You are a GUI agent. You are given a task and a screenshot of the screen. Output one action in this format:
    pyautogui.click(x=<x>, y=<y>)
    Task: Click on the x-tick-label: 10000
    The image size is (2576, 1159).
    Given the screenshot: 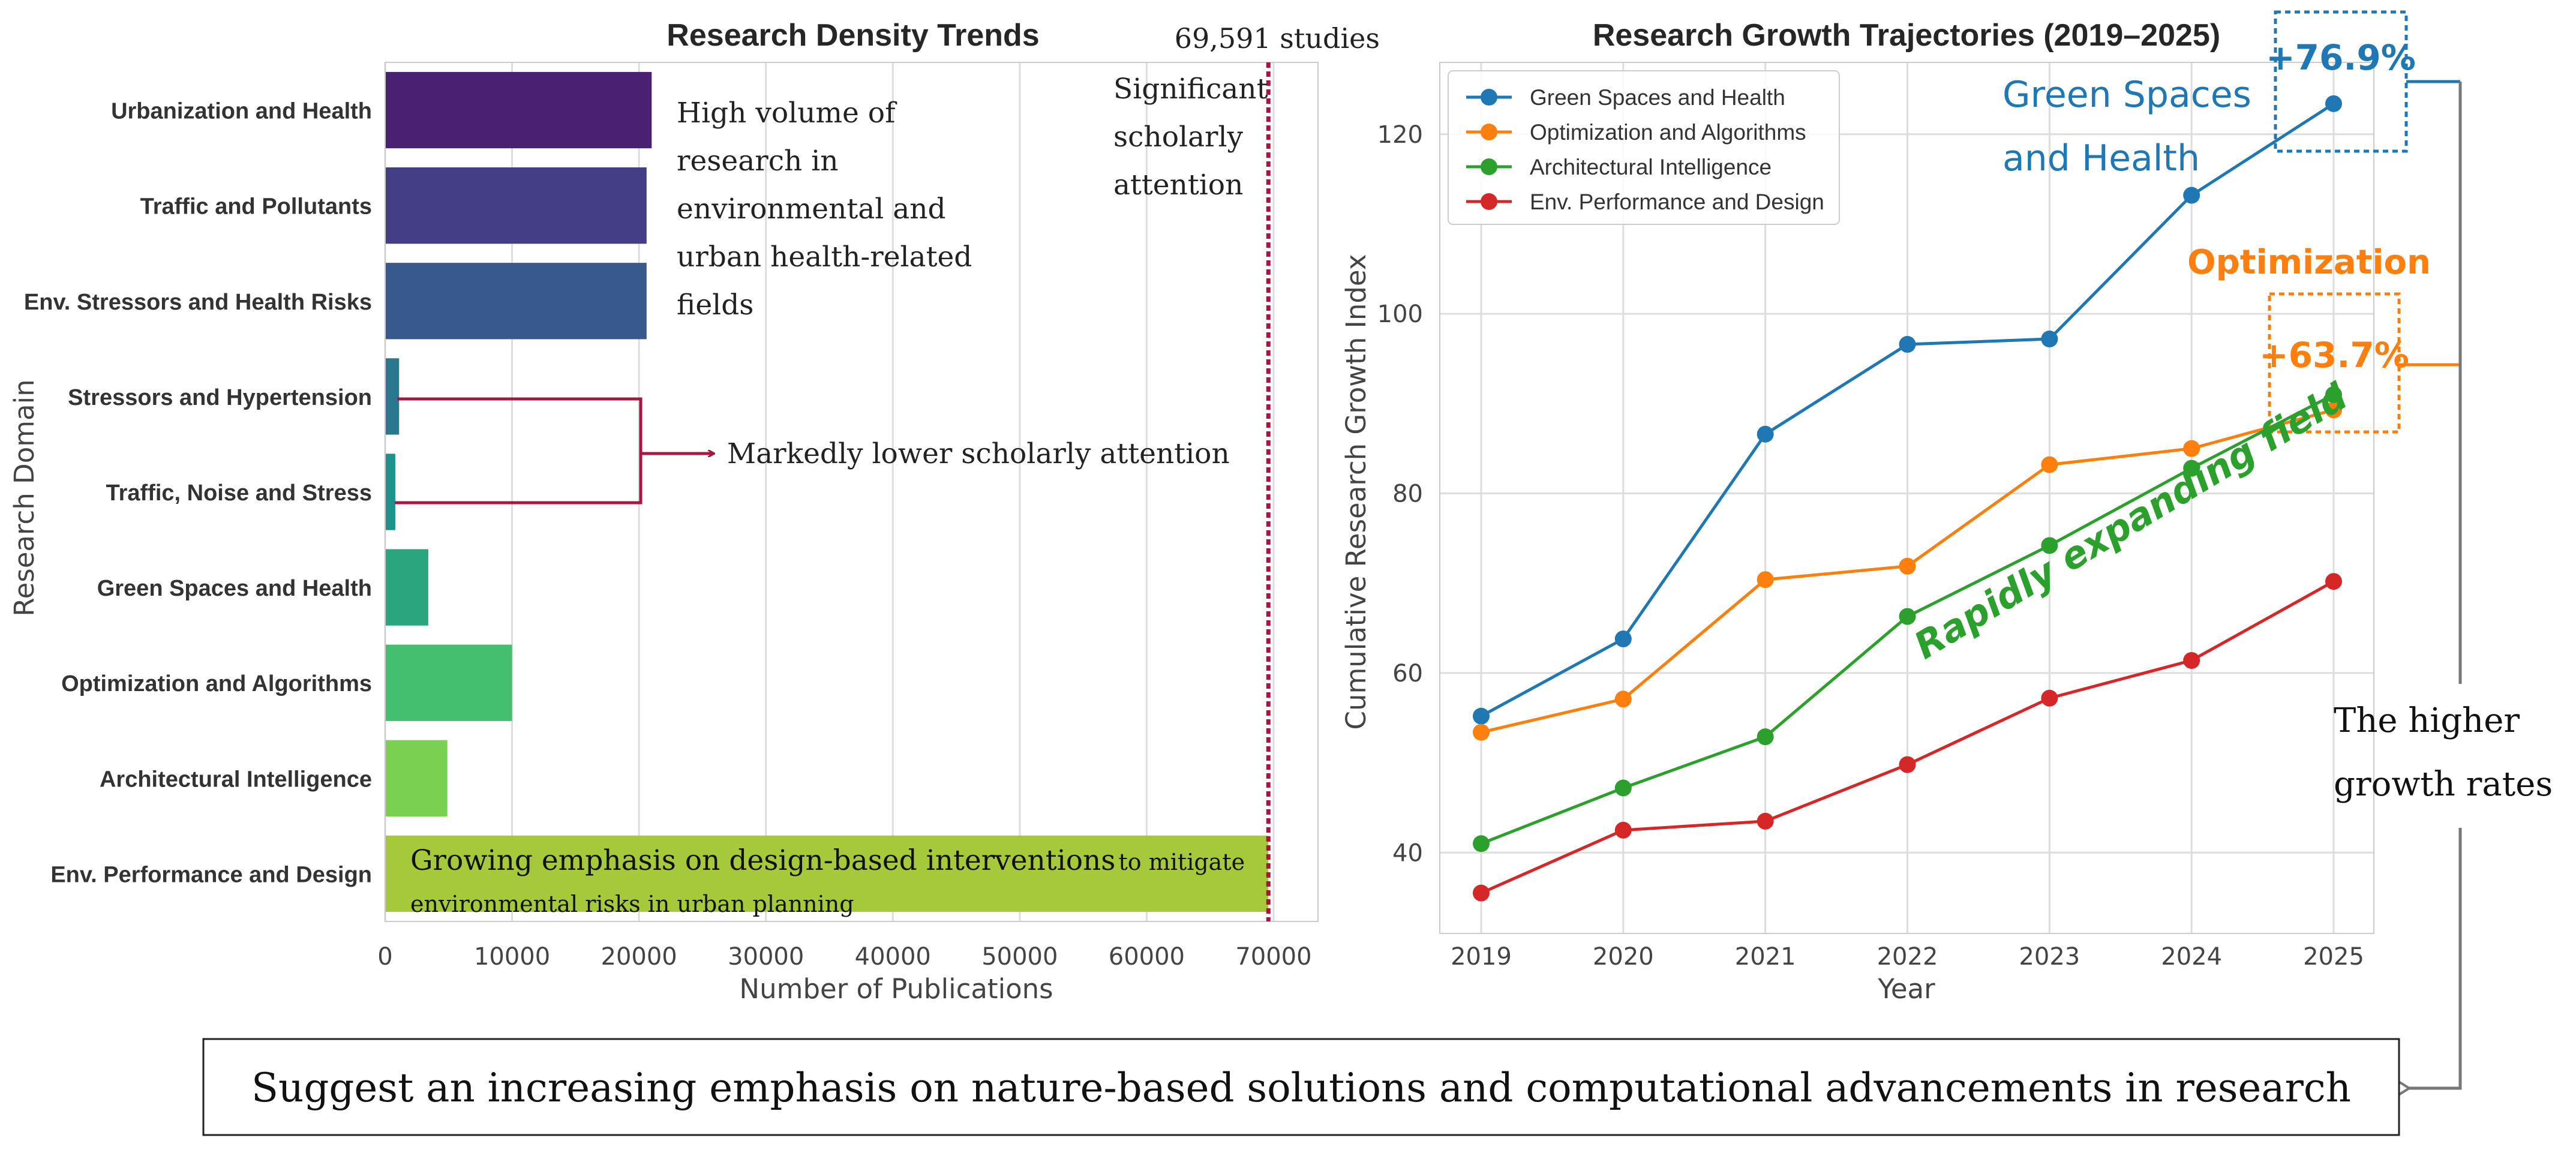 What is the action you would take?
    pyautogui.click(x=512, y=957)
    